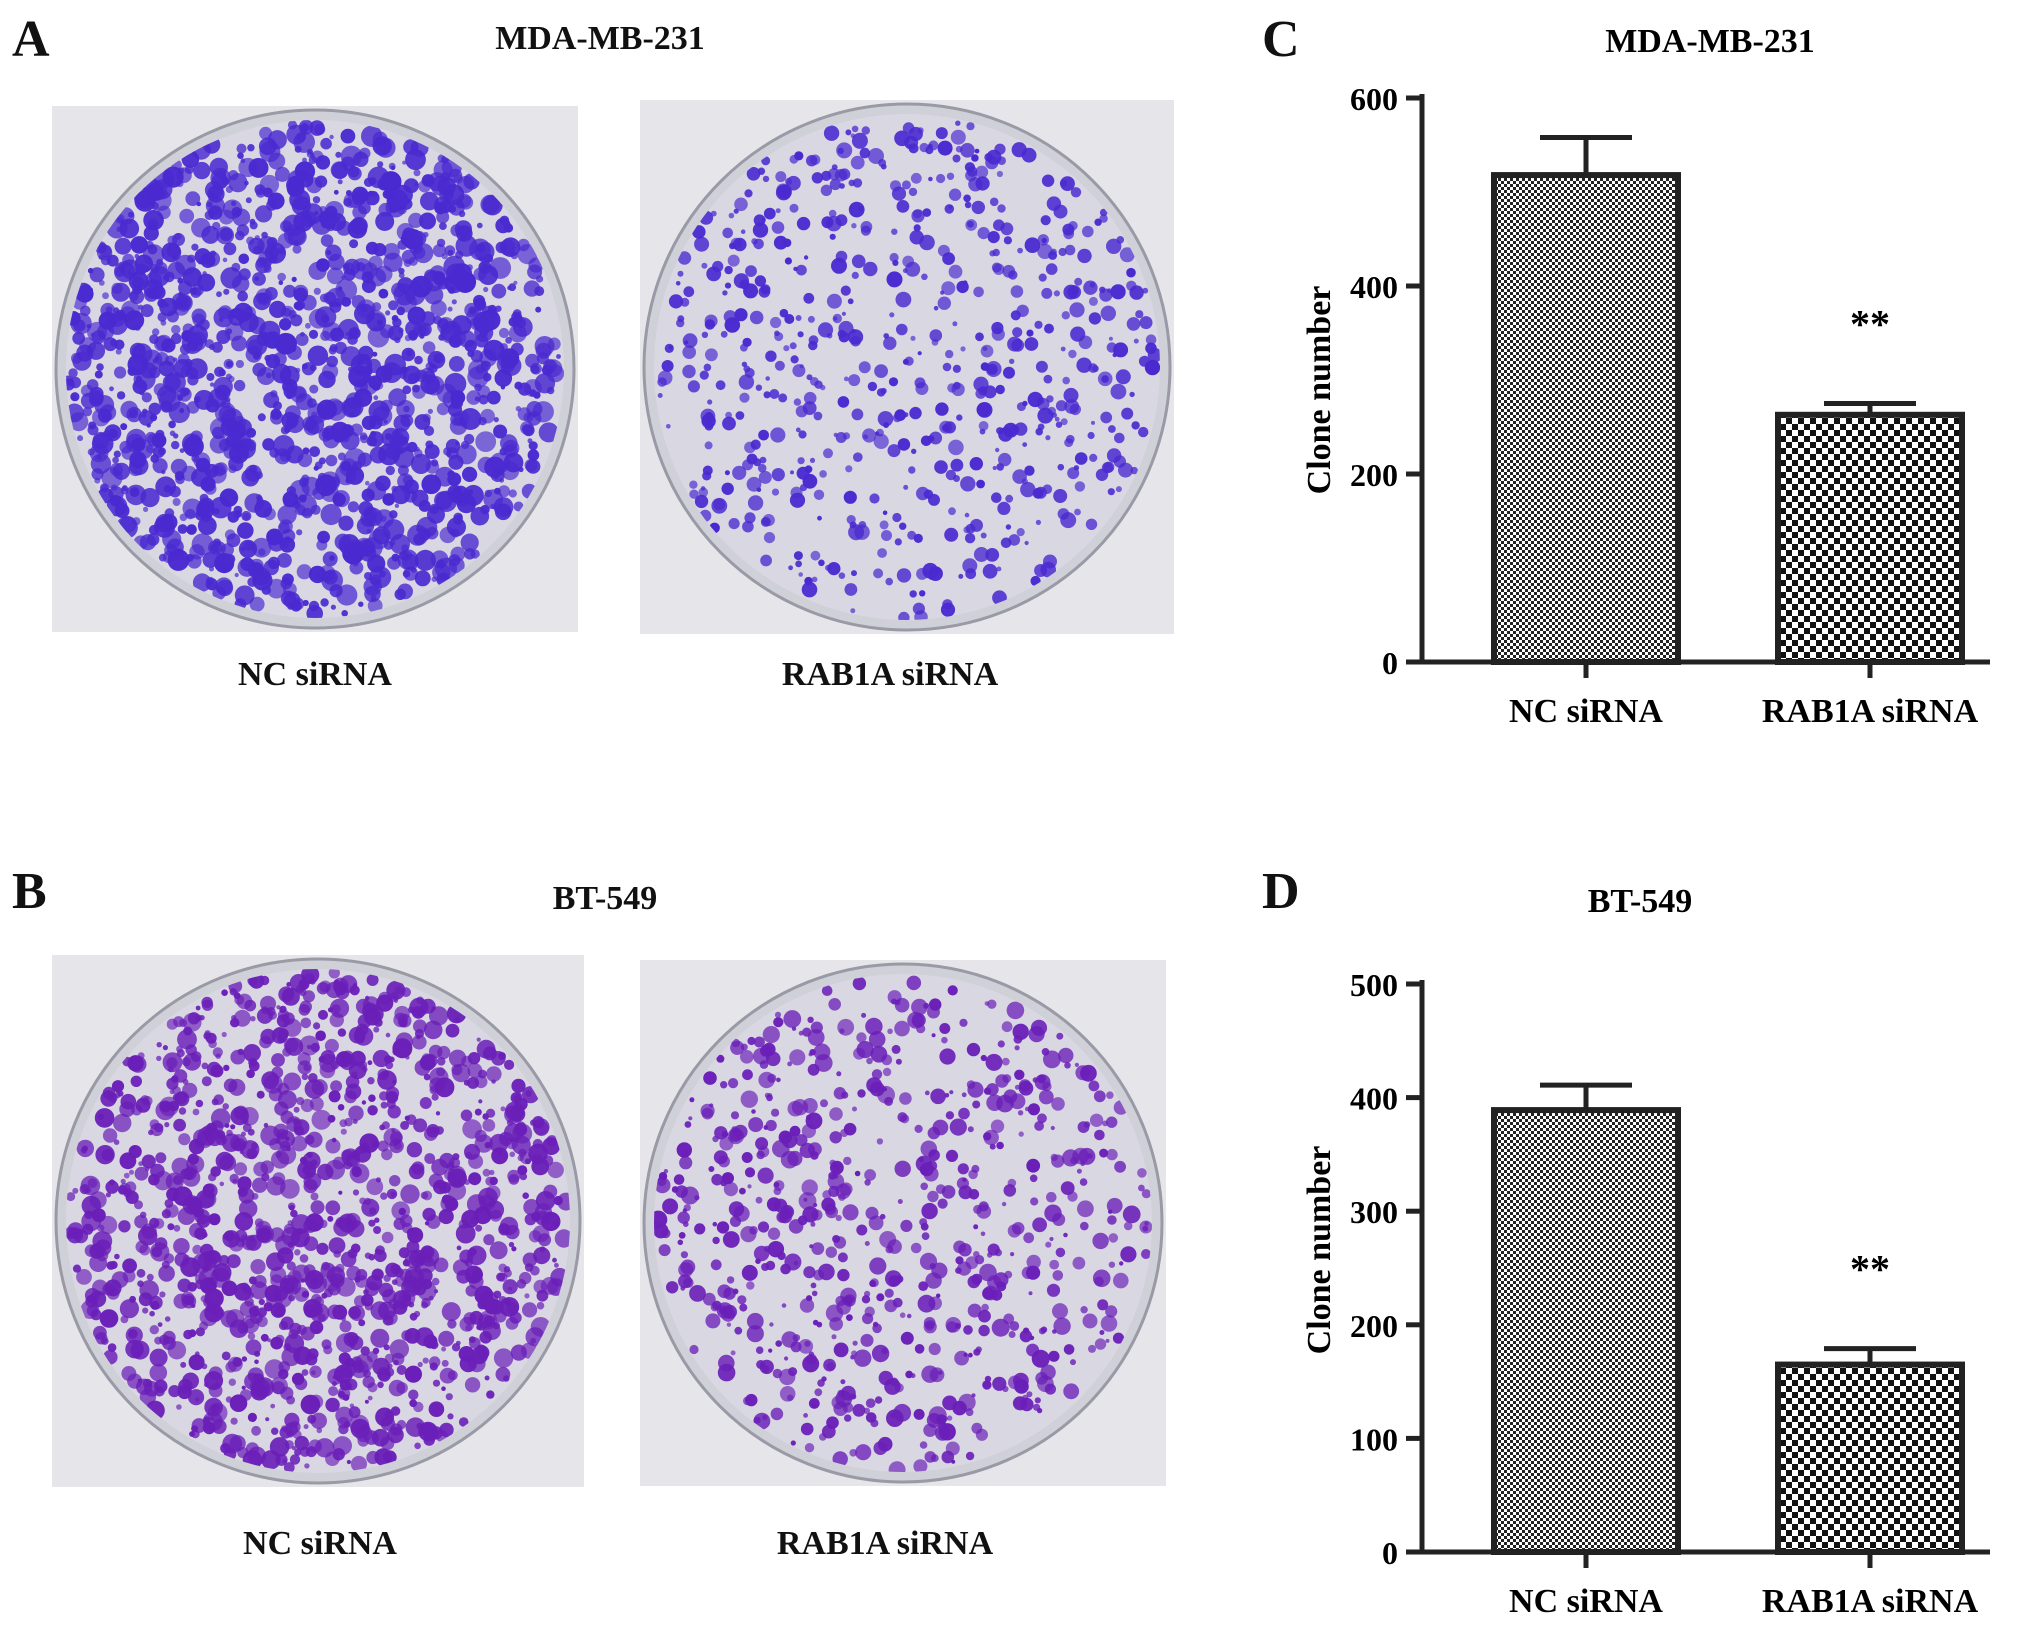 The height and width of the screenshot is (1629, 2024). I want to click on y-tick-label: 600, so click(1374, 99).